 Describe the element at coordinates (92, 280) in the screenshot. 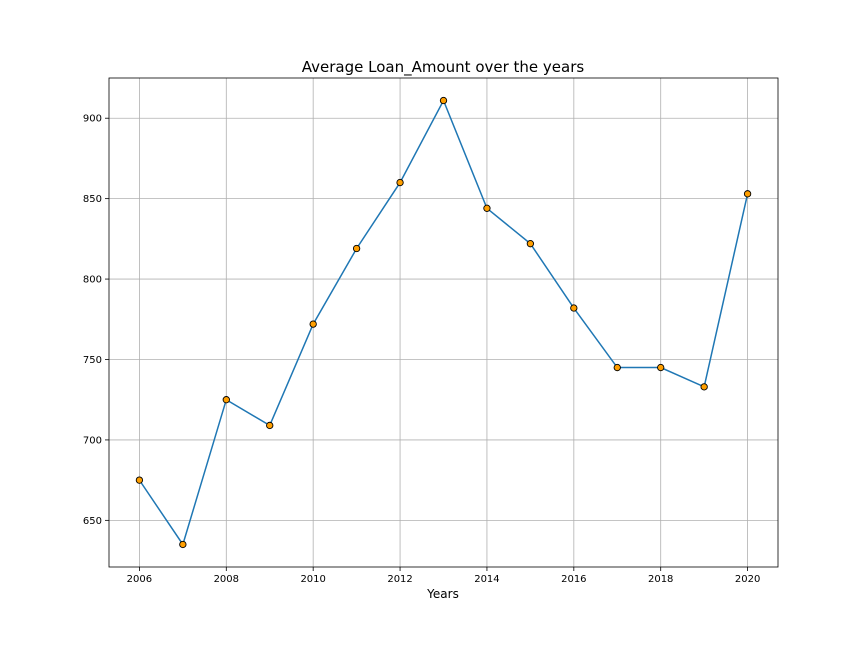

I see `y-tick-label: 800` at that location.